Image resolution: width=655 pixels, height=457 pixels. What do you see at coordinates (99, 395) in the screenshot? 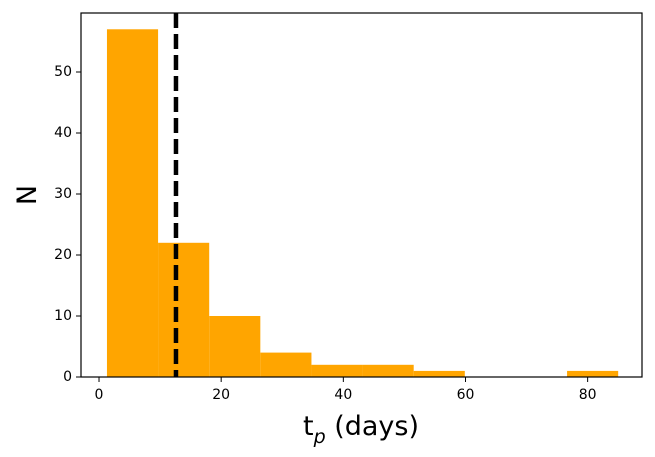
I see `x-tick-label: 0` at bounding box center [99, 395].